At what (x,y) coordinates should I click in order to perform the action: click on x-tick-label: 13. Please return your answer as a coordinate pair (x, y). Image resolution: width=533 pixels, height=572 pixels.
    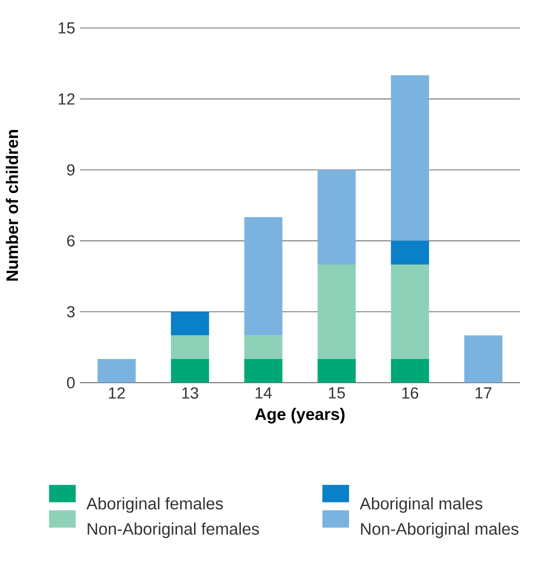
    Looking at the image, I should click on (190, 393).